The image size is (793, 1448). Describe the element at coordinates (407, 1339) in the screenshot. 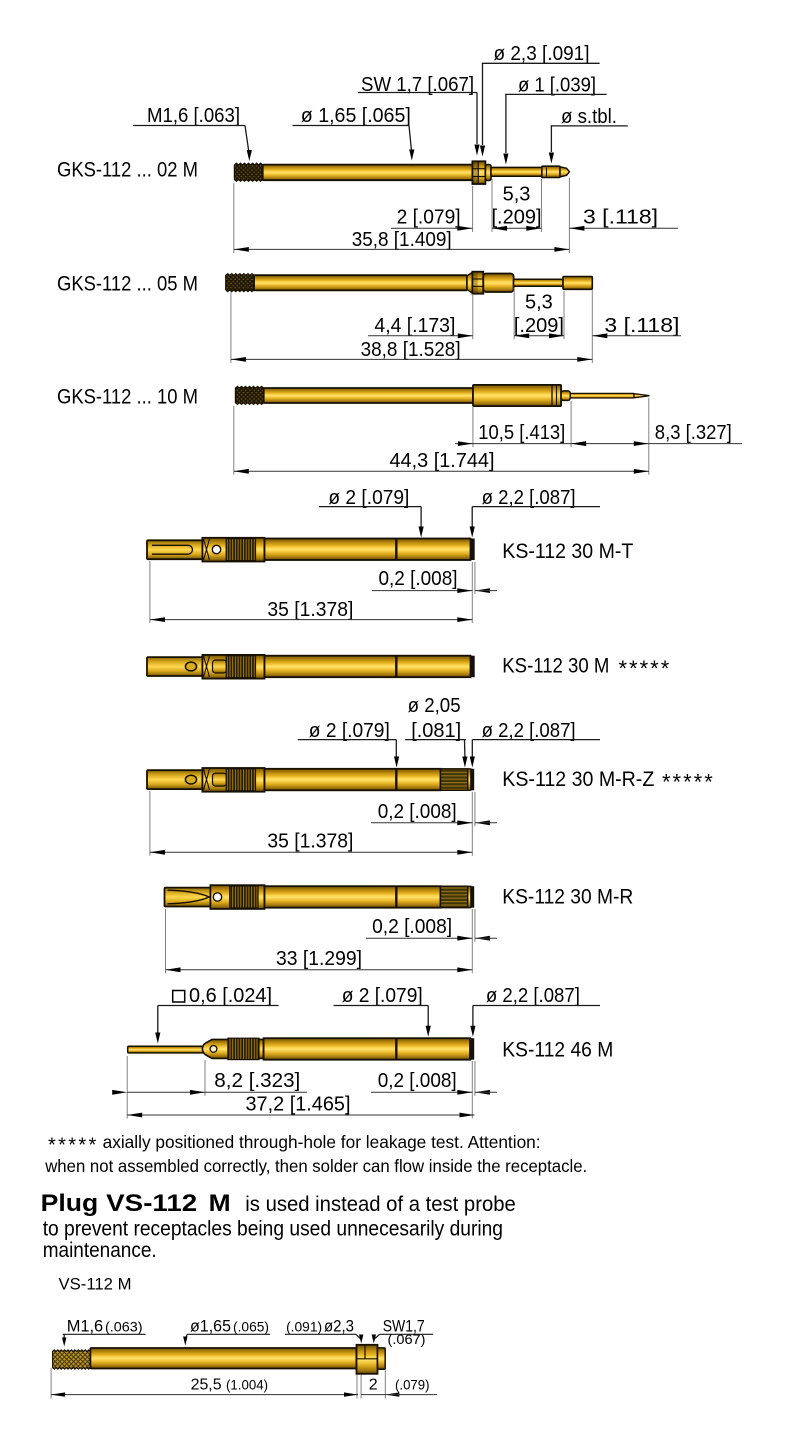

I see `svg-text: (.067)` at that location.